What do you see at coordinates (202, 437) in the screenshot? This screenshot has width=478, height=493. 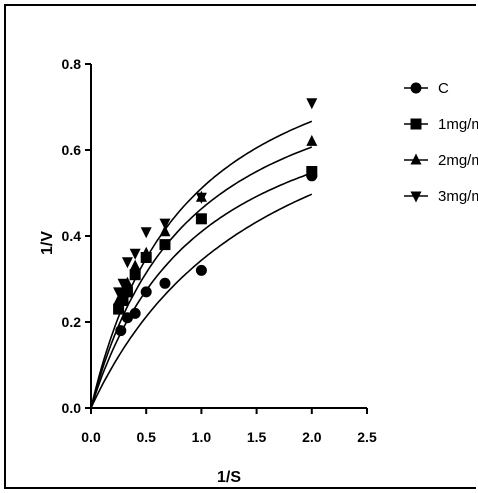 I see `x-tick-label: 1.0` at bounding box center [202, 437].